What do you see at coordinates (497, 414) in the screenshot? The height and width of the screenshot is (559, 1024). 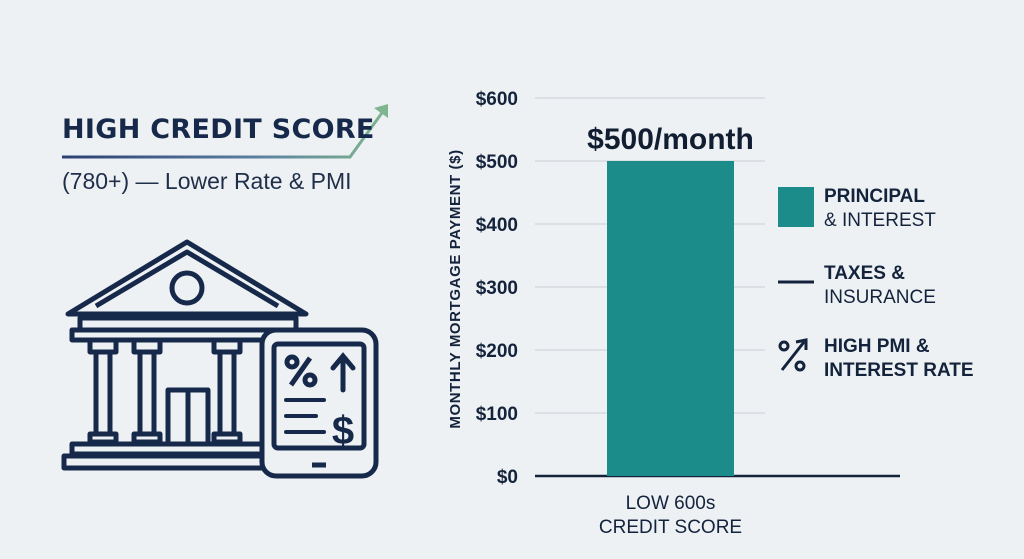 I see `y-tick-label: $100` at bounding box center [497, 414].